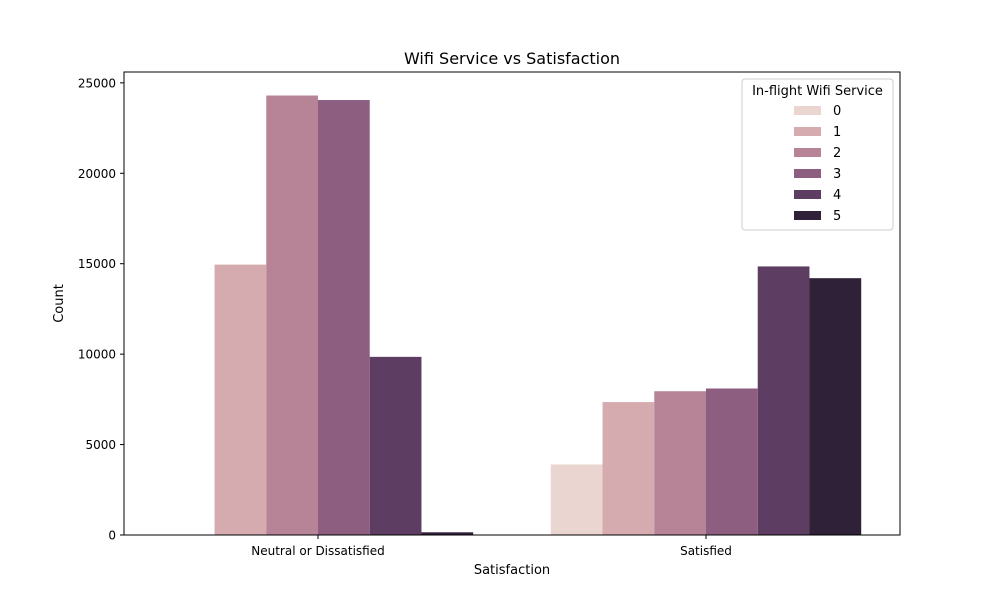  I want to click on x-tick-label-0: Neutral or Dissatisfied, so click(317, 551).